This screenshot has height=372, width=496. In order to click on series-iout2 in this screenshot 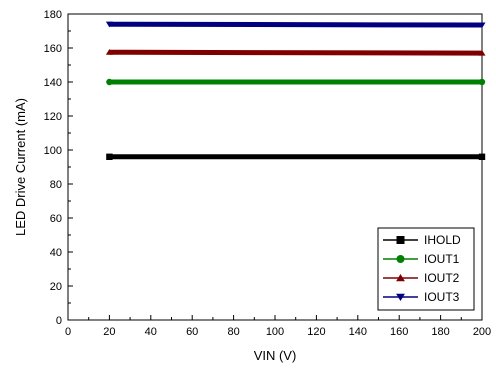, I will do `click(295, 52)`.